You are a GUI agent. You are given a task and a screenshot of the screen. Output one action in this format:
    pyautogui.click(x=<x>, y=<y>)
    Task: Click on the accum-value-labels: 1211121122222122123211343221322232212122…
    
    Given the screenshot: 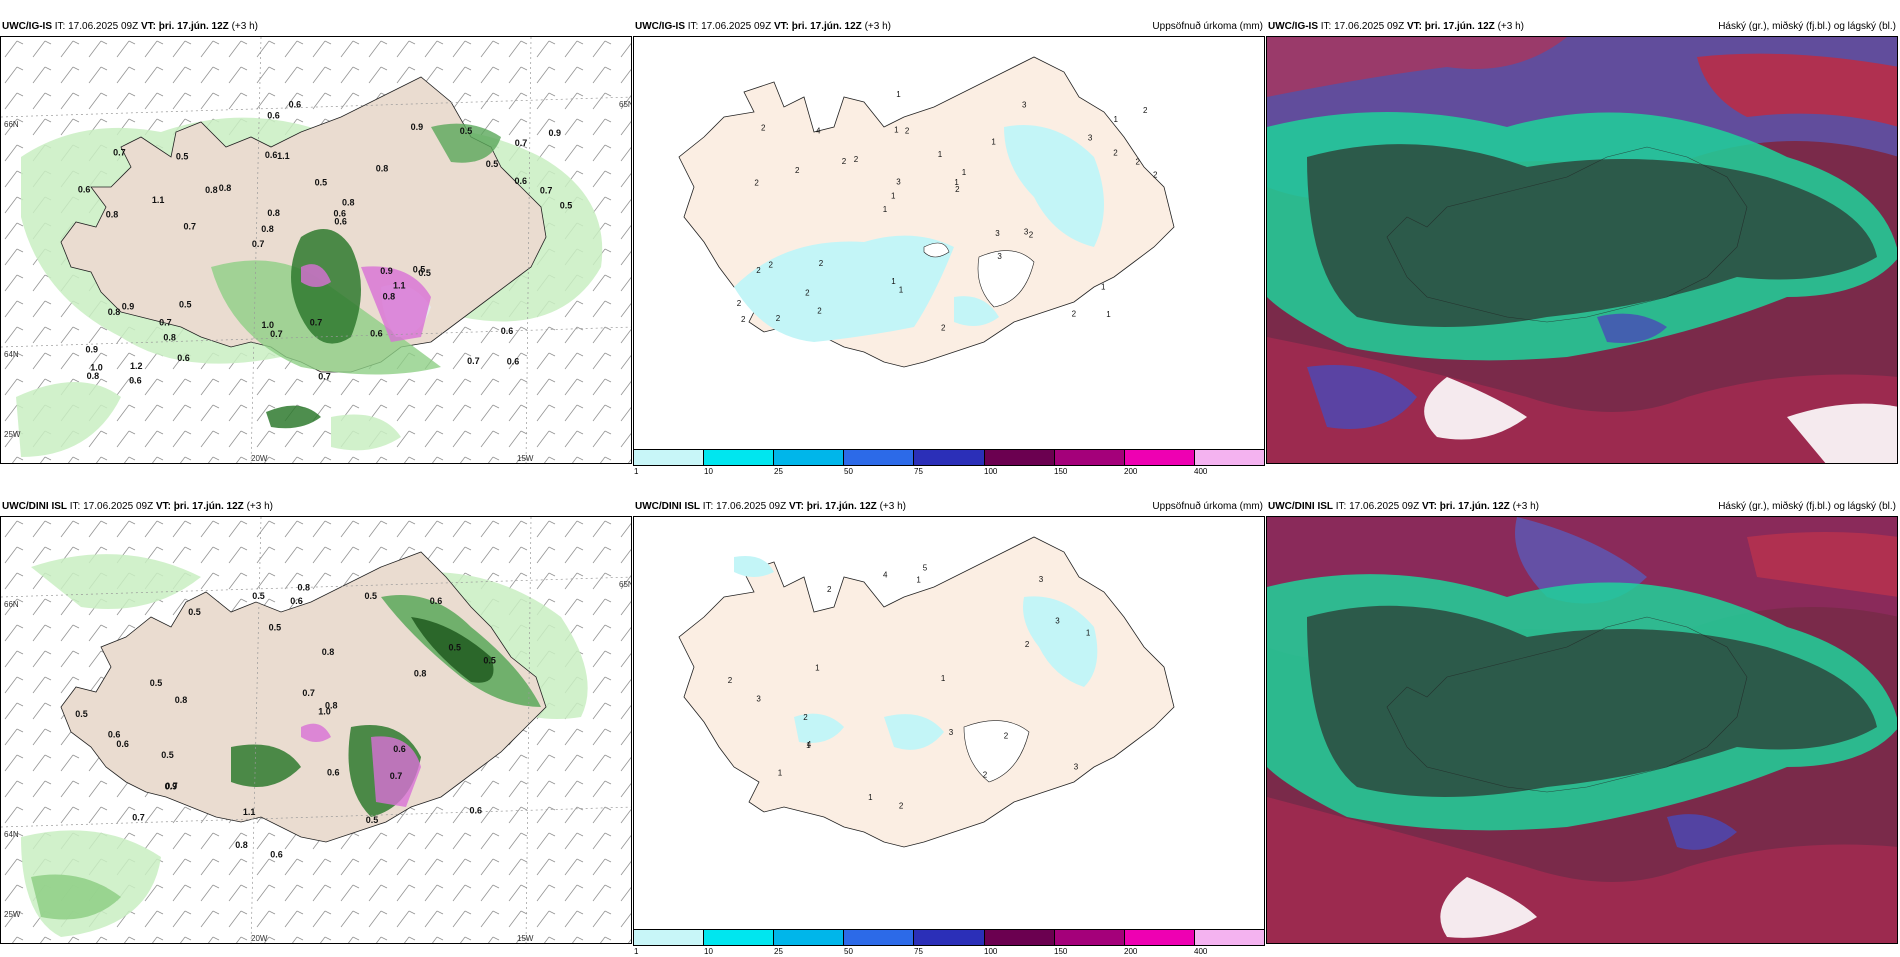 What is the action you would take?
    pyautogui.click(x=947, y=211)
    